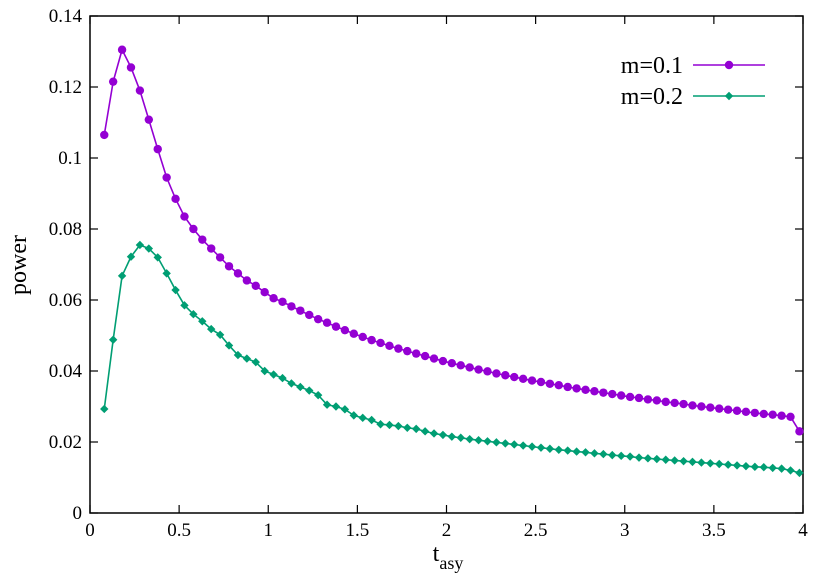 Image resolution: width=830 pixels, height=581 pixels. Describe the element at coordinates (65, 442) in the screenshot. I see `y-tick-label: 0.02` at that location.